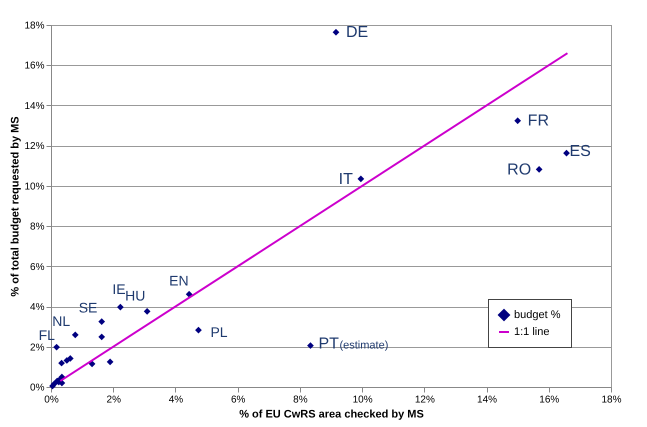 The height and width of the screenshot is (427, 647). What do you see at coordinates (331, 414) in the screenshot?
I see `x-axis-title: % of EU CwRS area checked by MS` at bounding box center [331, 414].